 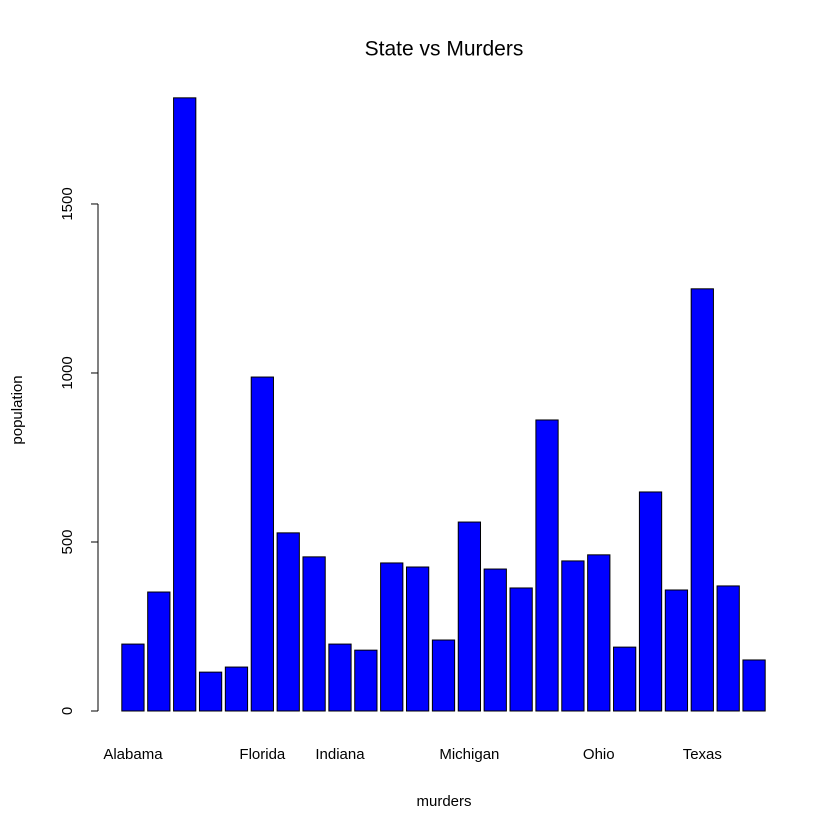 I want to click on x-tick-label: Michigan, so click(x=469, y=754).